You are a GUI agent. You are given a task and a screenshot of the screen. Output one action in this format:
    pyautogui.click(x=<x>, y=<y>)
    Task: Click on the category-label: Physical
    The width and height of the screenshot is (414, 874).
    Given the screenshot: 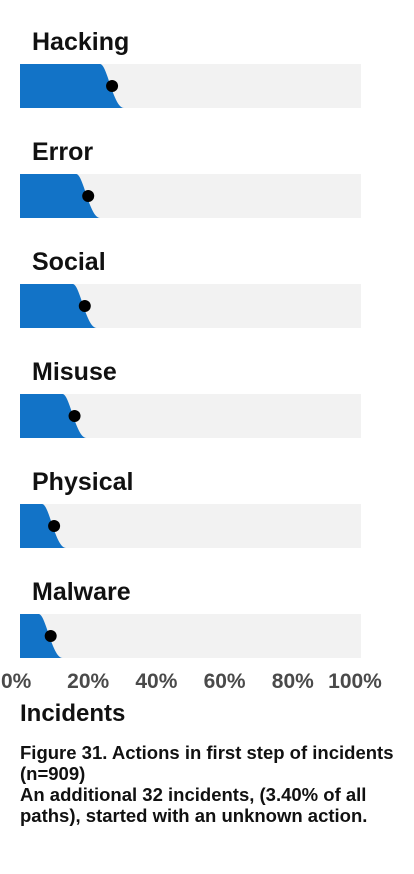 What is the action you would take?
    pyautogui.click(x=82, y=482)
    